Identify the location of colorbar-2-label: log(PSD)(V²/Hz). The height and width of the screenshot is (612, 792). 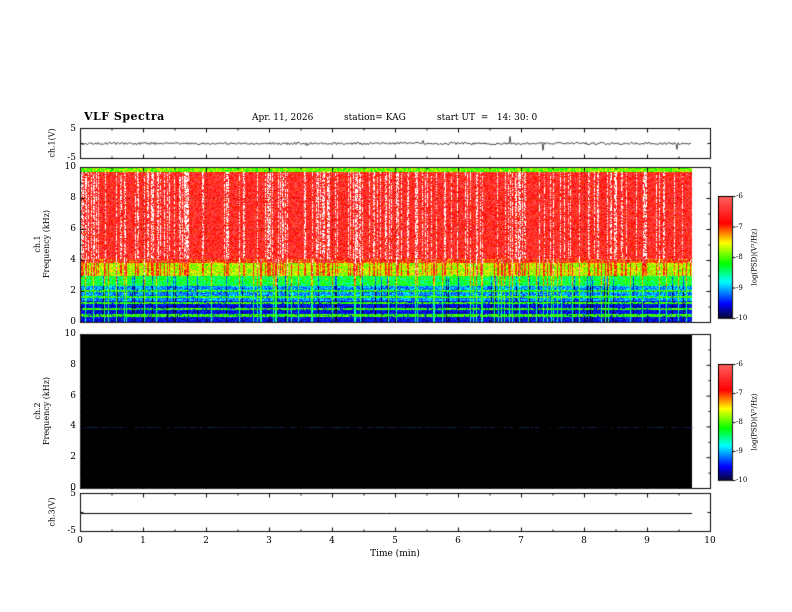
(754, 422).